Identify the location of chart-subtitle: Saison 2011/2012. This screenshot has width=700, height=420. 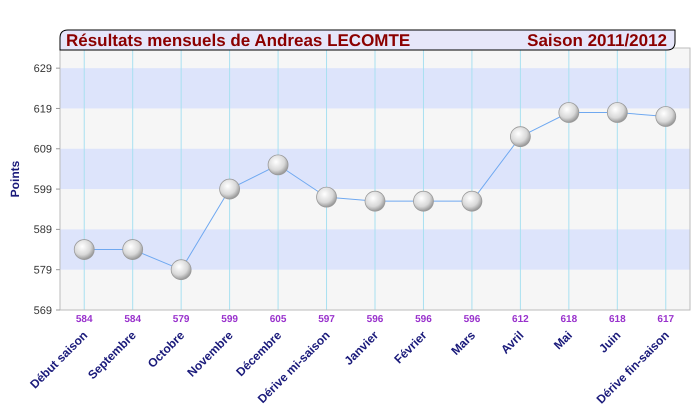
(597, 40).